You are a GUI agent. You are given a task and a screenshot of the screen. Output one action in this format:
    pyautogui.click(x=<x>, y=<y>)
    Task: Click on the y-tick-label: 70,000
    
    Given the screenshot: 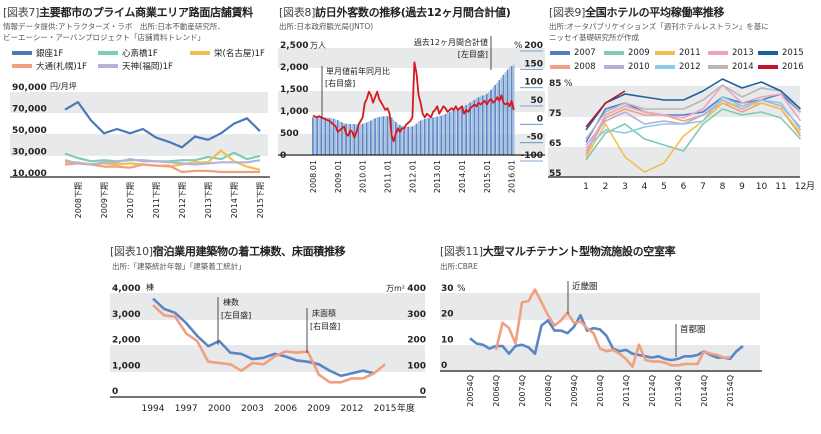 What is the action you would take?
    pyautogui.click(x=29, y=110)
    